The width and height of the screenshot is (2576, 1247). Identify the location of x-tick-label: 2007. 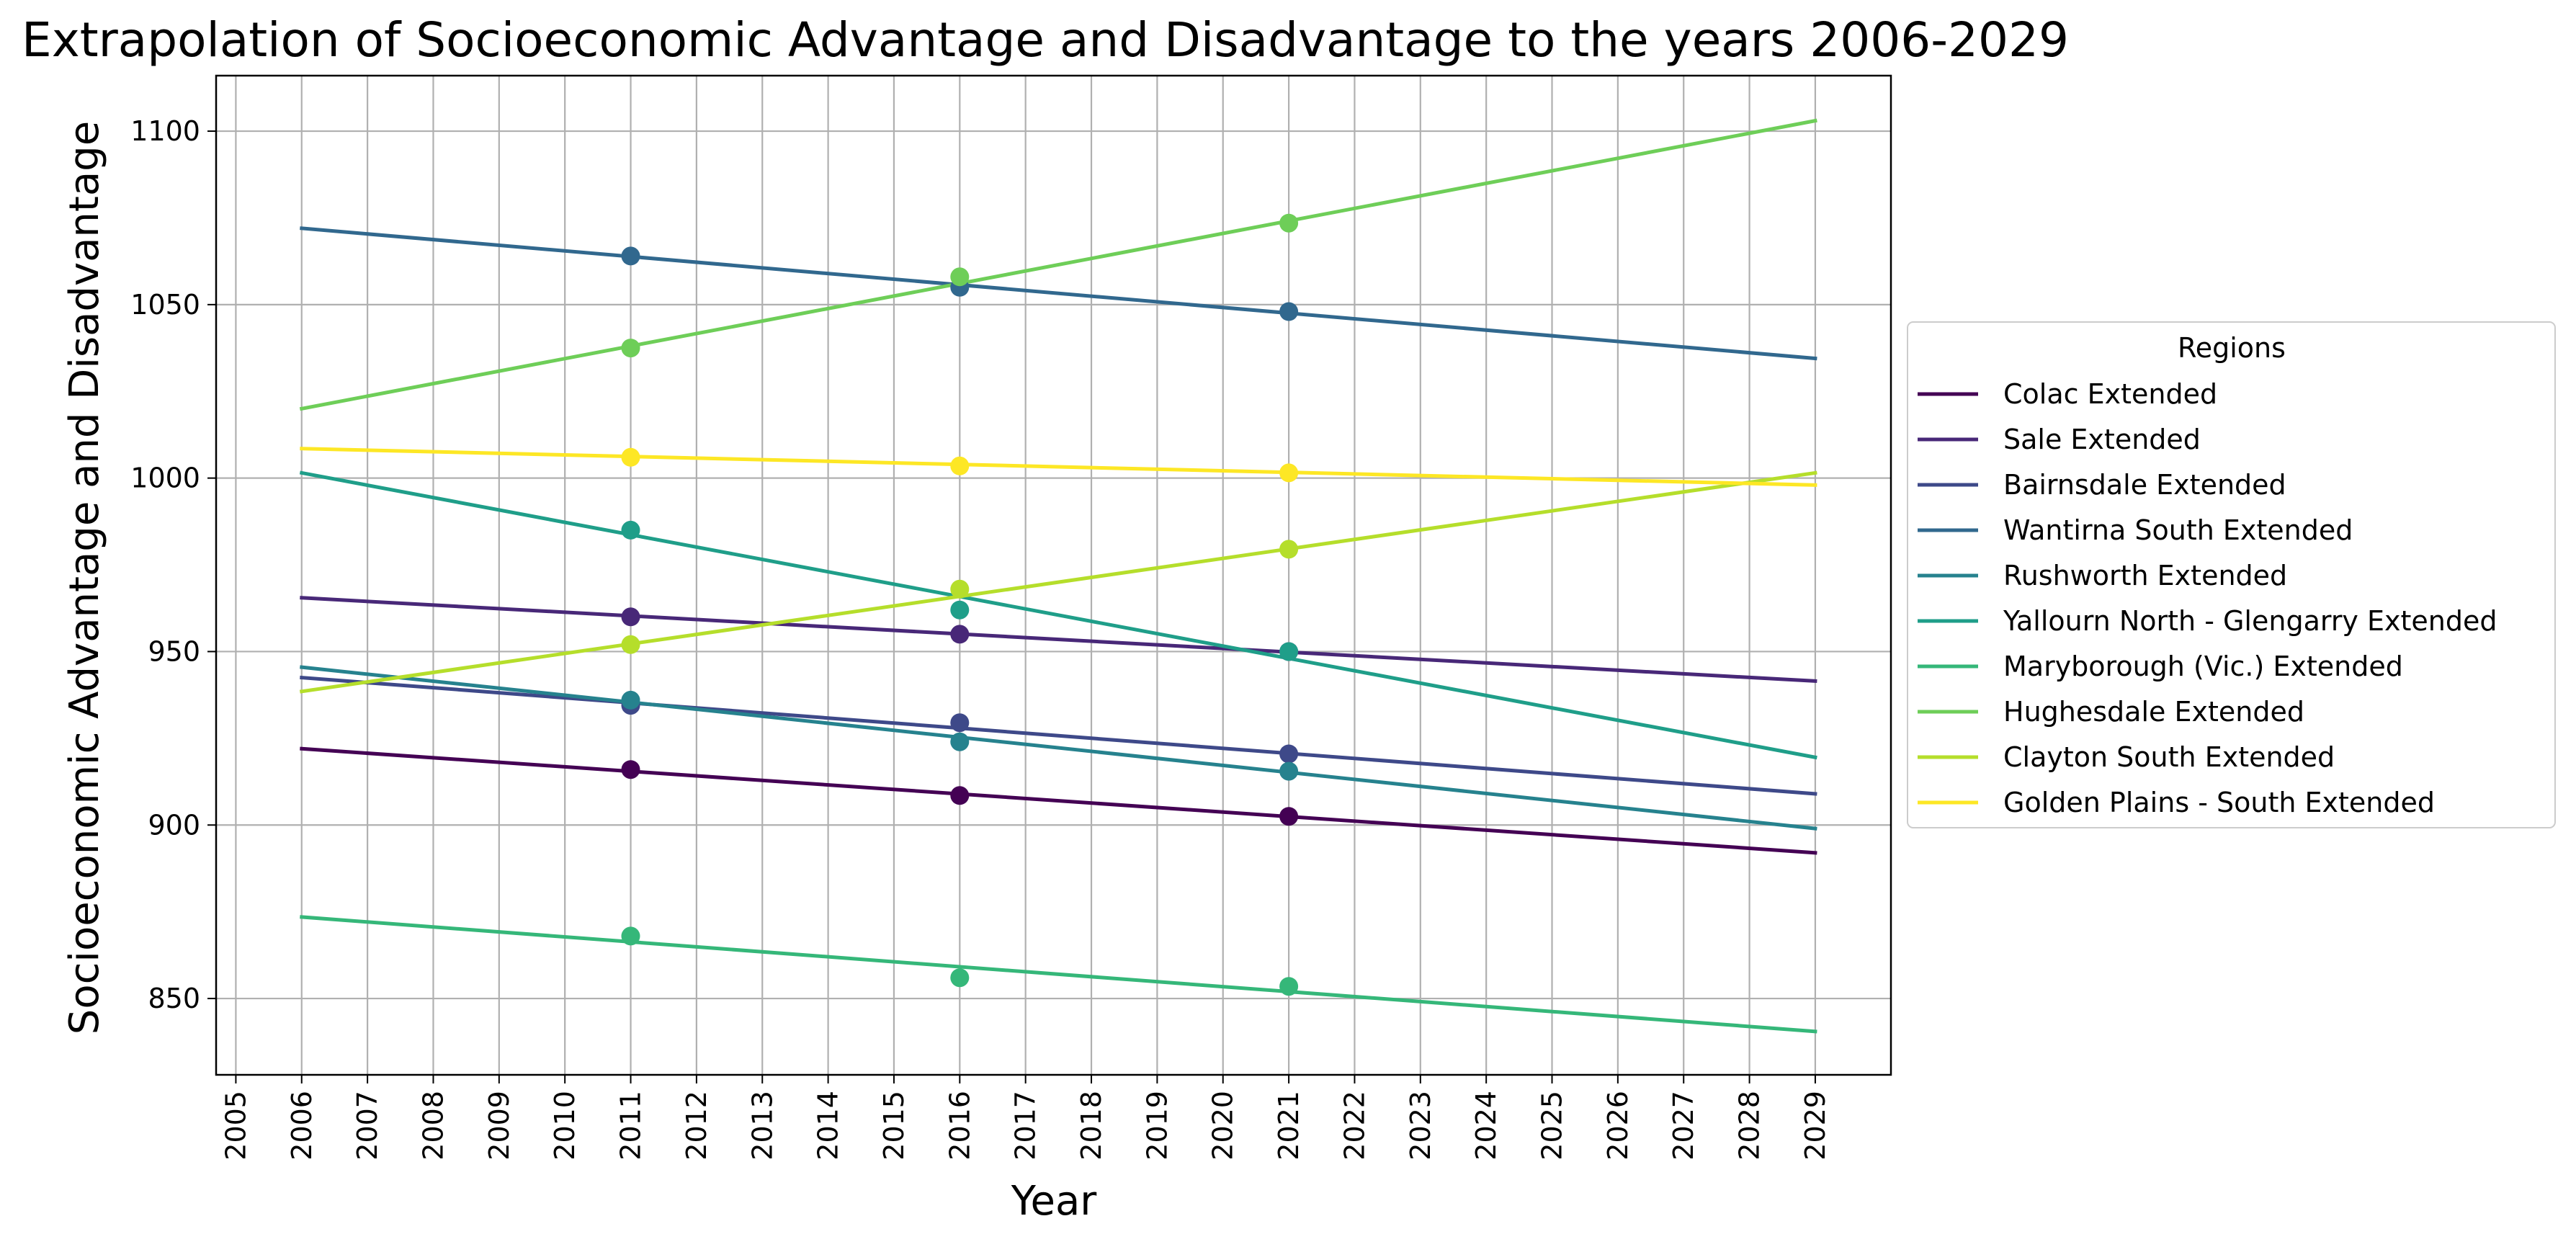
(367, 1126).